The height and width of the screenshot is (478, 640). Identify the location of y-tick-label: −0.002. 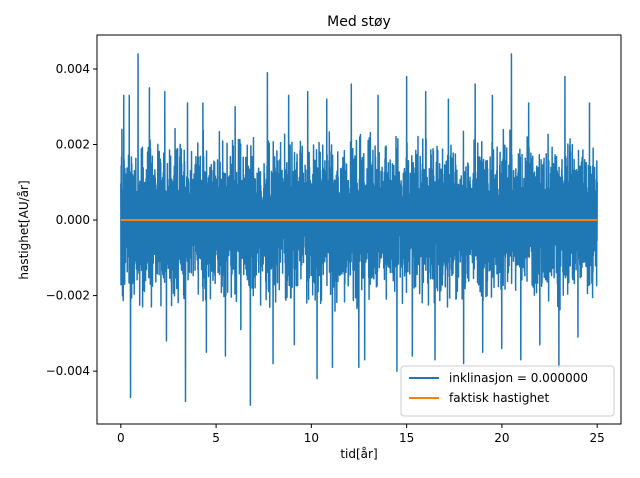
(68, 296).